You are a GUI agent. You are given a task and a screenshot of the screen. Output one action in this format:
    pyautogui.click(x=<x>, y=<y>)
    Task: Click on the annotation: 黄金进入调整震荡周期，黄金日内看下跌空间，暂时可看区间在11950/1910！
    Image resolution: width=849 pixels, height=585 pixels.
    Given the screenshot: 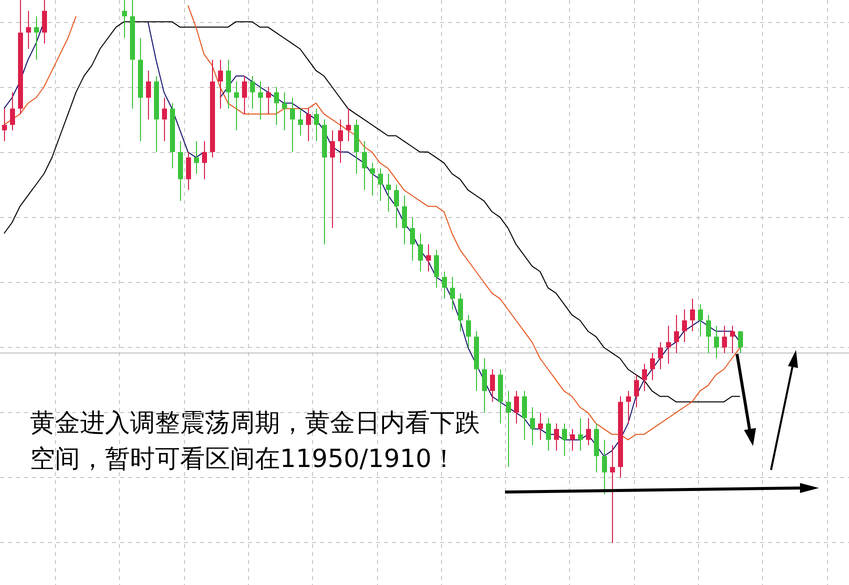 What is the action you would take?
    pyautogui.click(x=255, y=441)
    